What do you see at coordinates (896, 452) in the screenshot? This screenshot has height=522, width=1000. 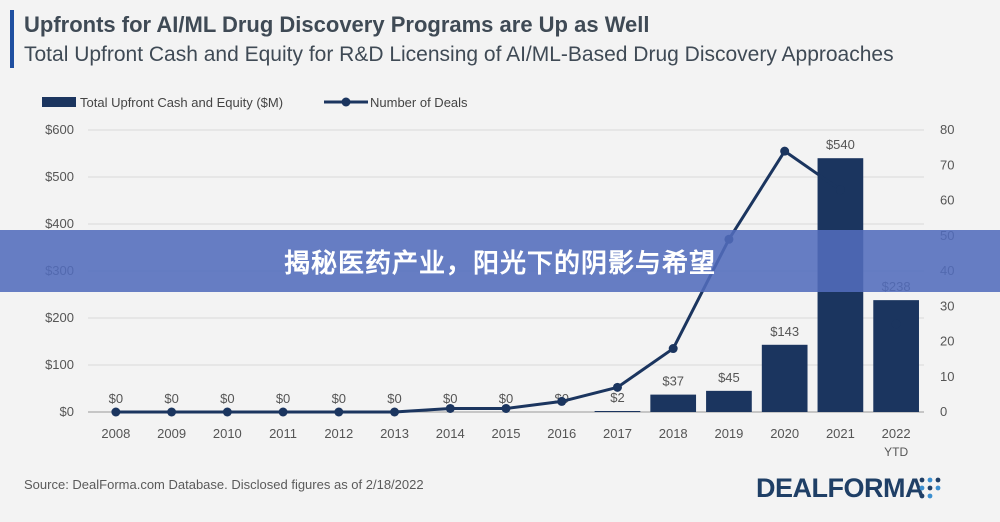 I see `x-tick-sublabel: YTD` at bounding box center [896, 452].